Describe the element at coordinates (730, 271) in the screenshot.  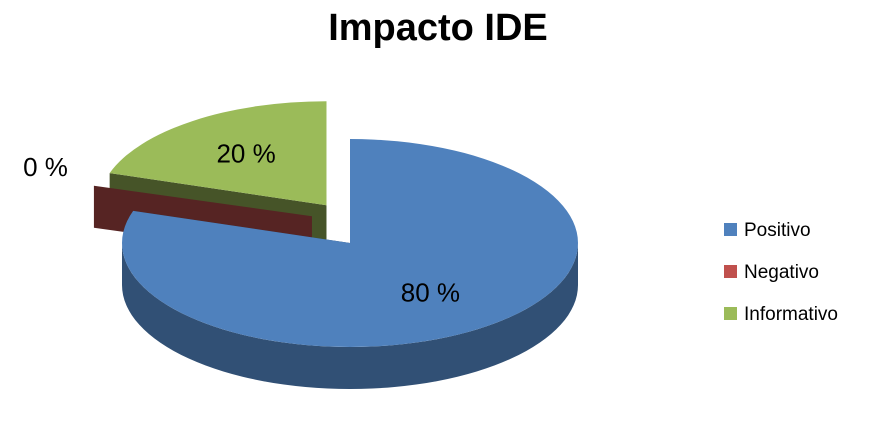
I see `legend-swatch-negativo` at that location.